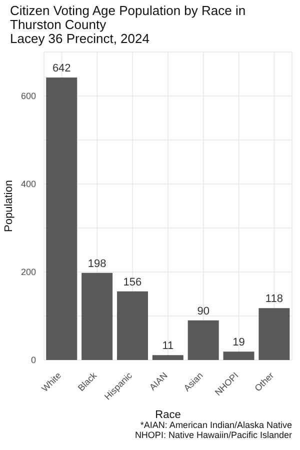 The image size is (300, 450). What do you see at coordinates (132, 282) in the screenshot?
I see `data-label: 156` at bounding box center [132, 282].